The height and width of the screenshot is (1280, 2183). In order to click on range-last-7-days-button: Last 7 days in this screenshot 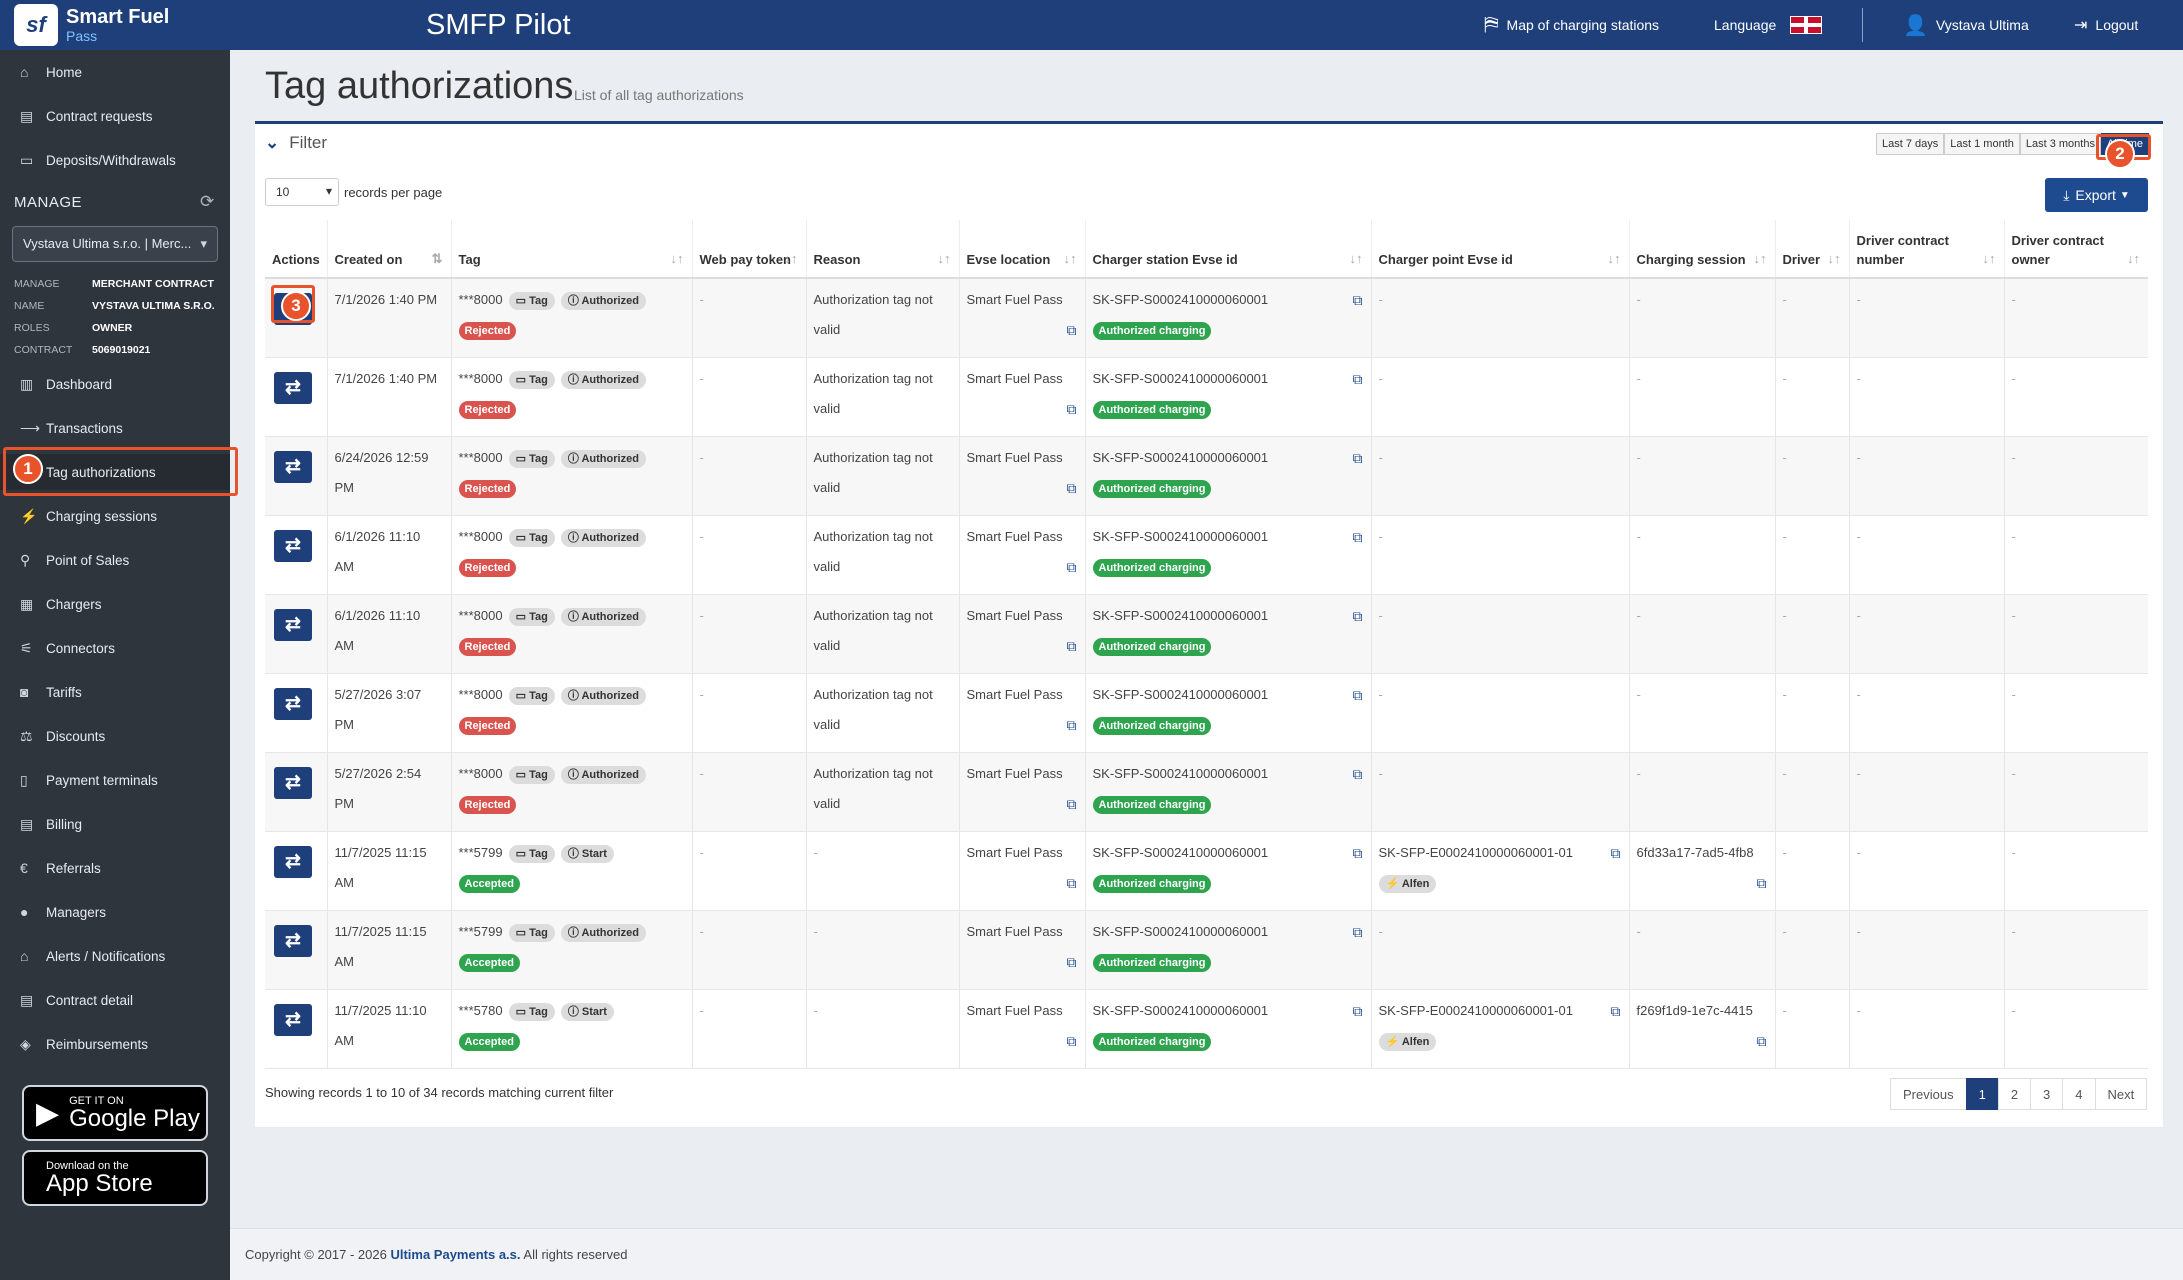, I will do `click(1910, 144)`.